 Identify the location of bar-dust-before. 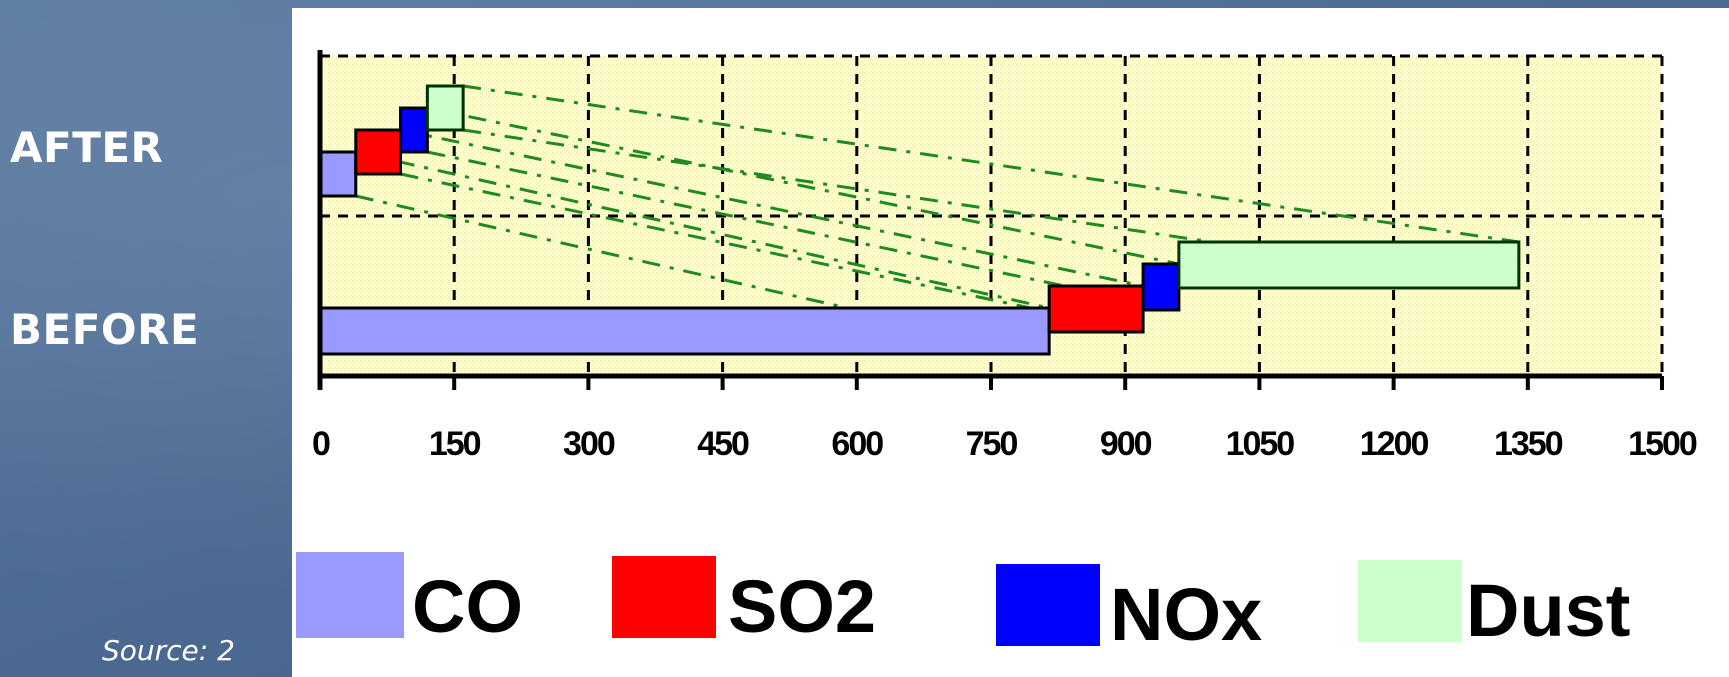
(1349, 265).